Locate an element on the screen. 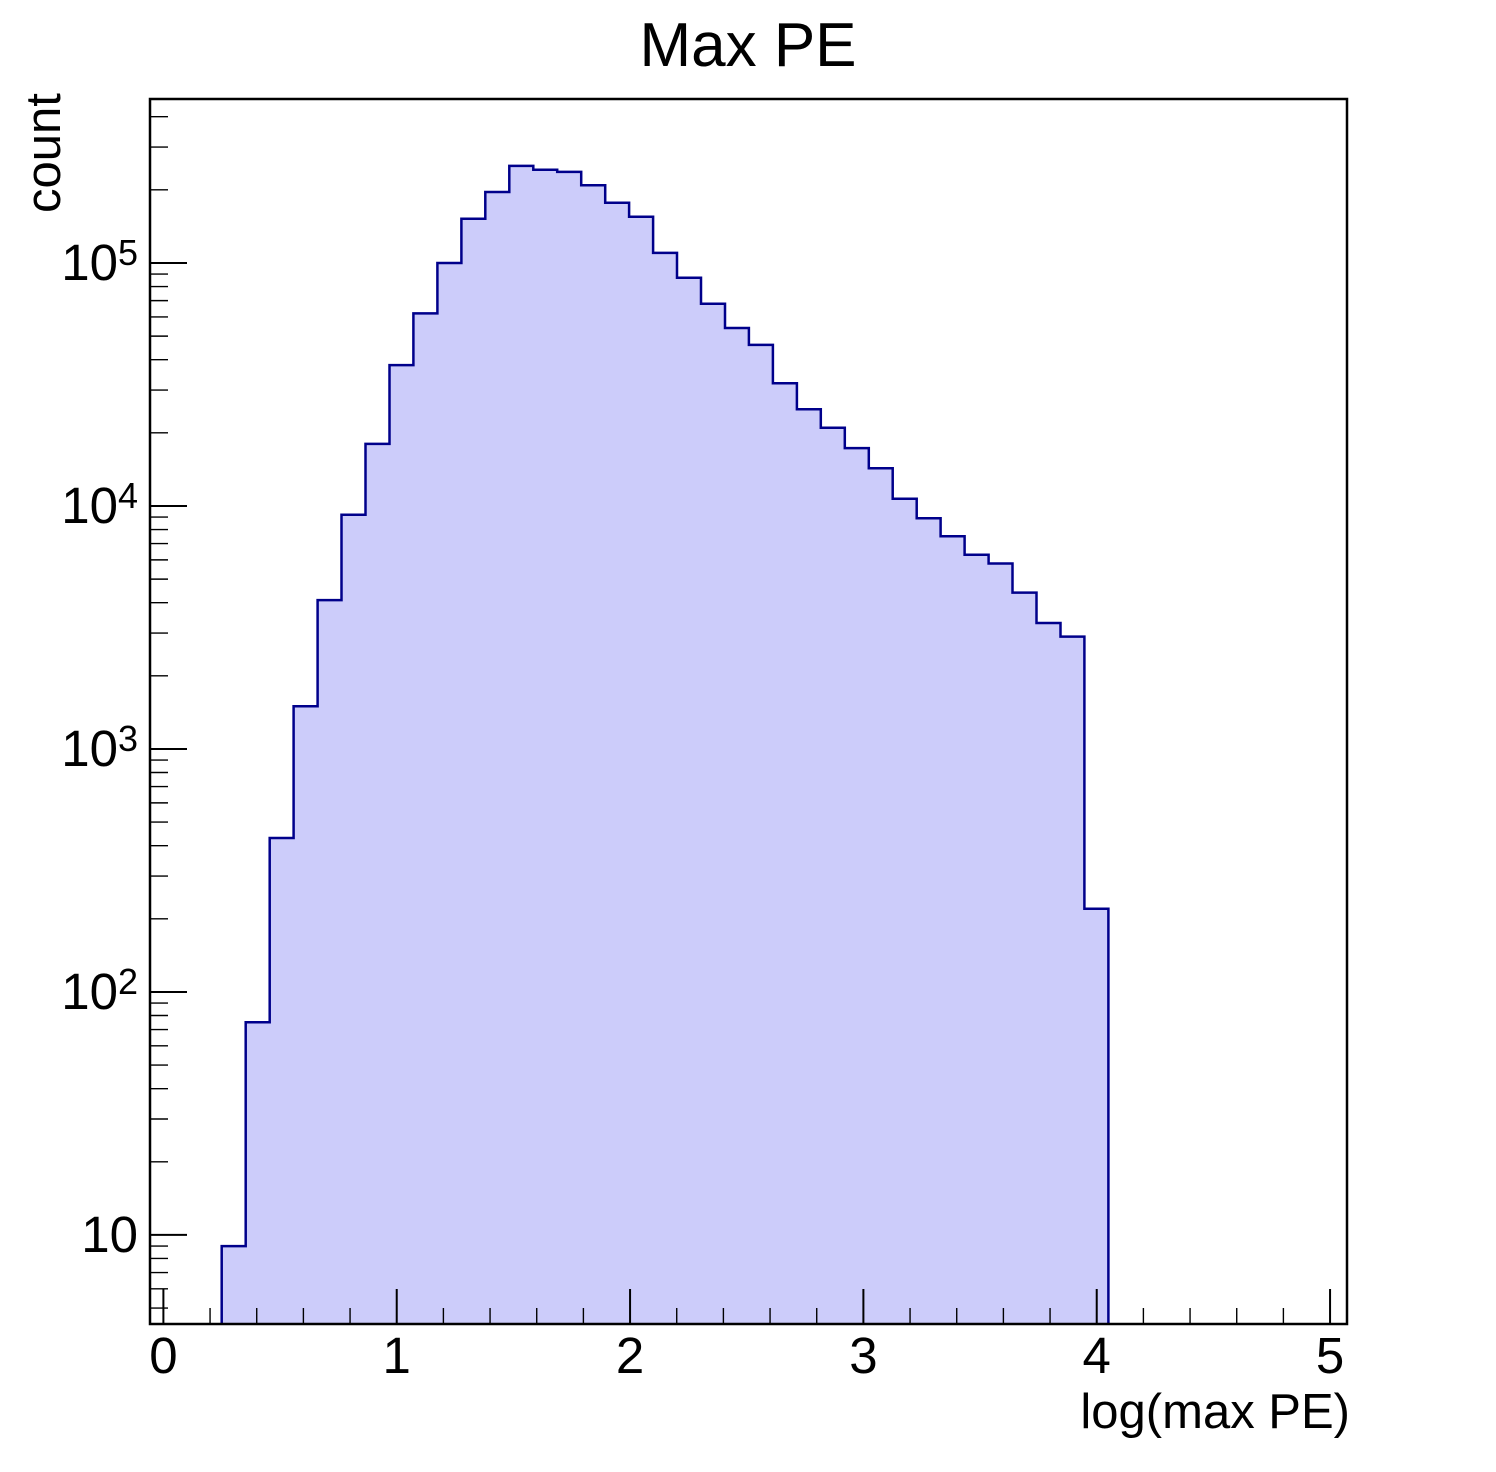 The width and height of the screenshot is (1496, 1472). y-tick-exponent: 2 is located at coordinates (127, 981).